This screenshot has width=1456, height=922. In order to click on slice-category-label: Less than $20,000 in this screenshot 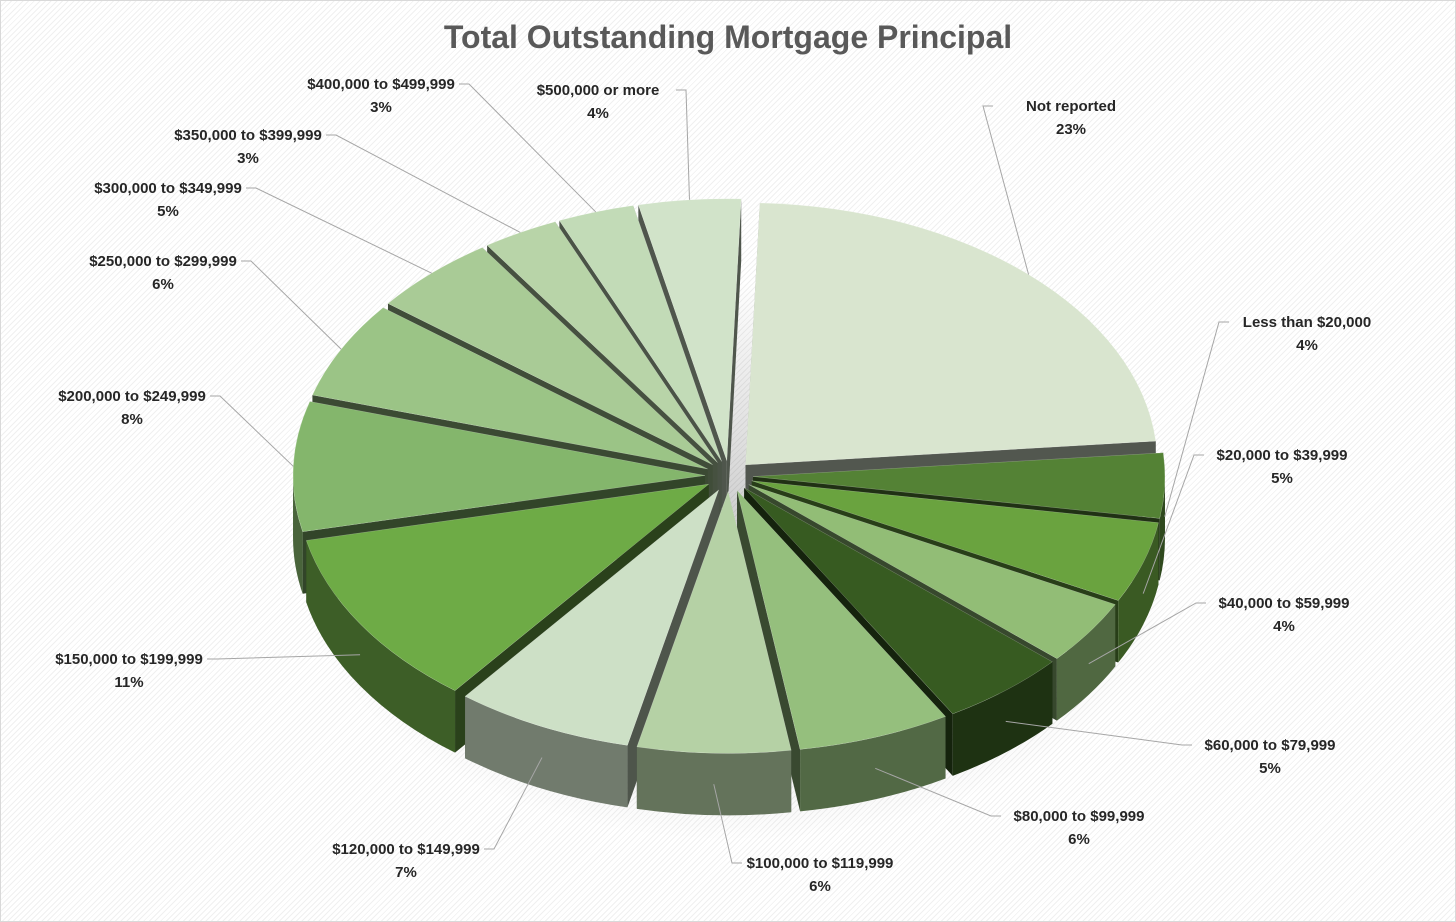, I will do `click(1307, 322)`.